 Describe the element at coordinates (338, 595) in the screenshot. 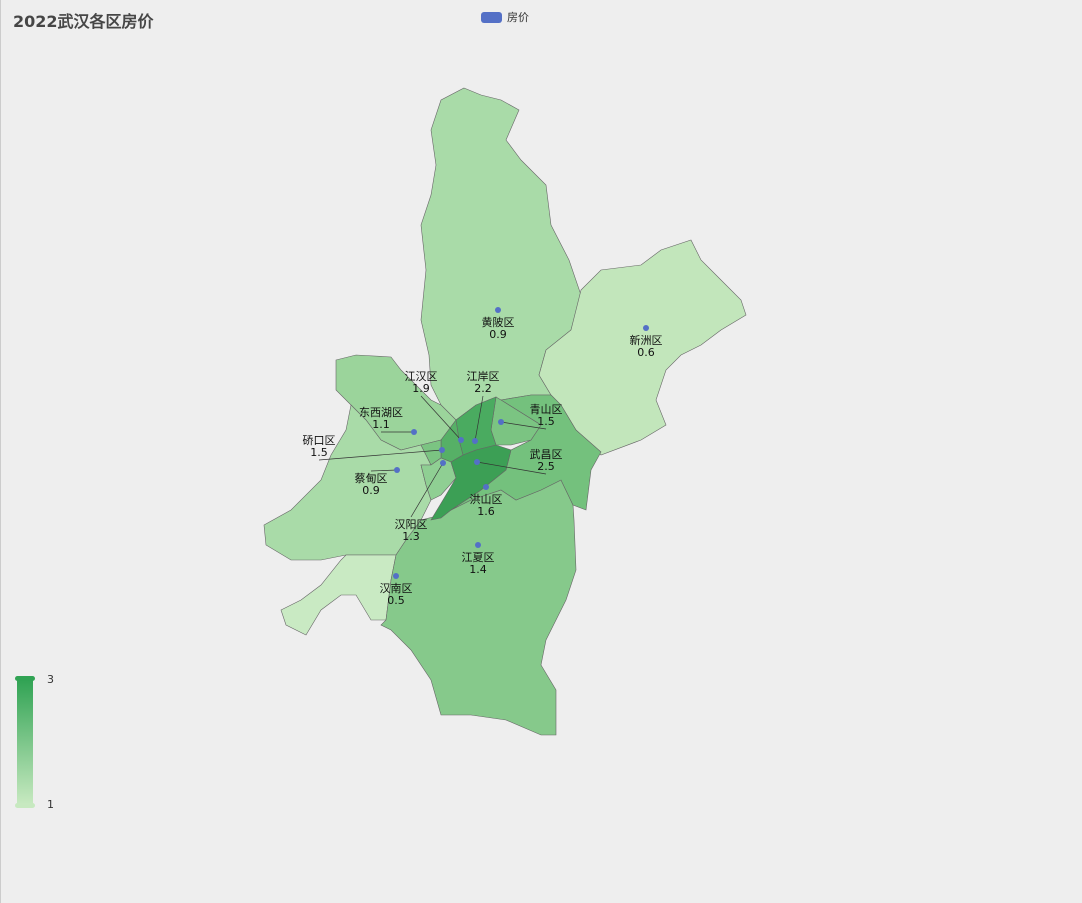

I see `region-汉南区` at that location.